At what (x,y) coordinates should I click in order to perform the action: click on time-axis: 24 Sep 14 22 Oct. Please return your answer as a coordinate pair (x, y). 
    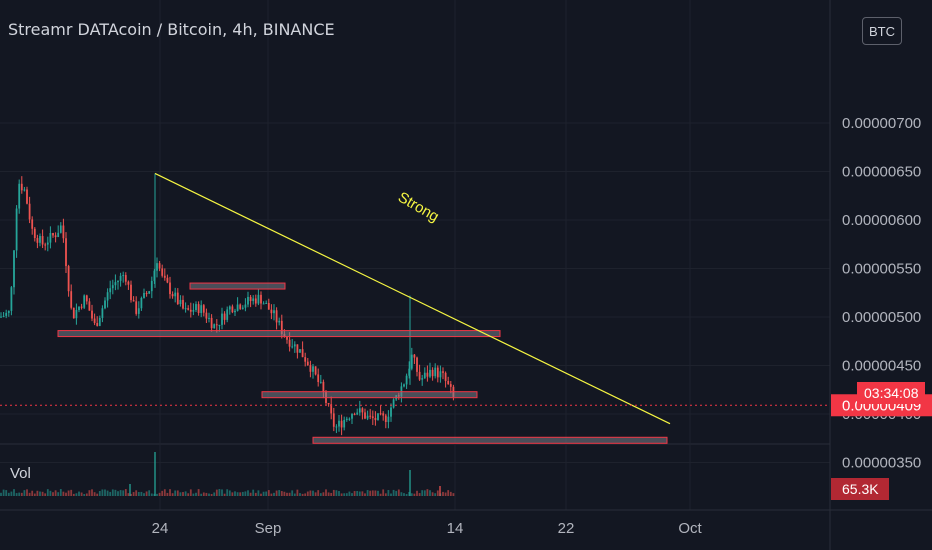
    Looking at the image, I should click on (466, 523).